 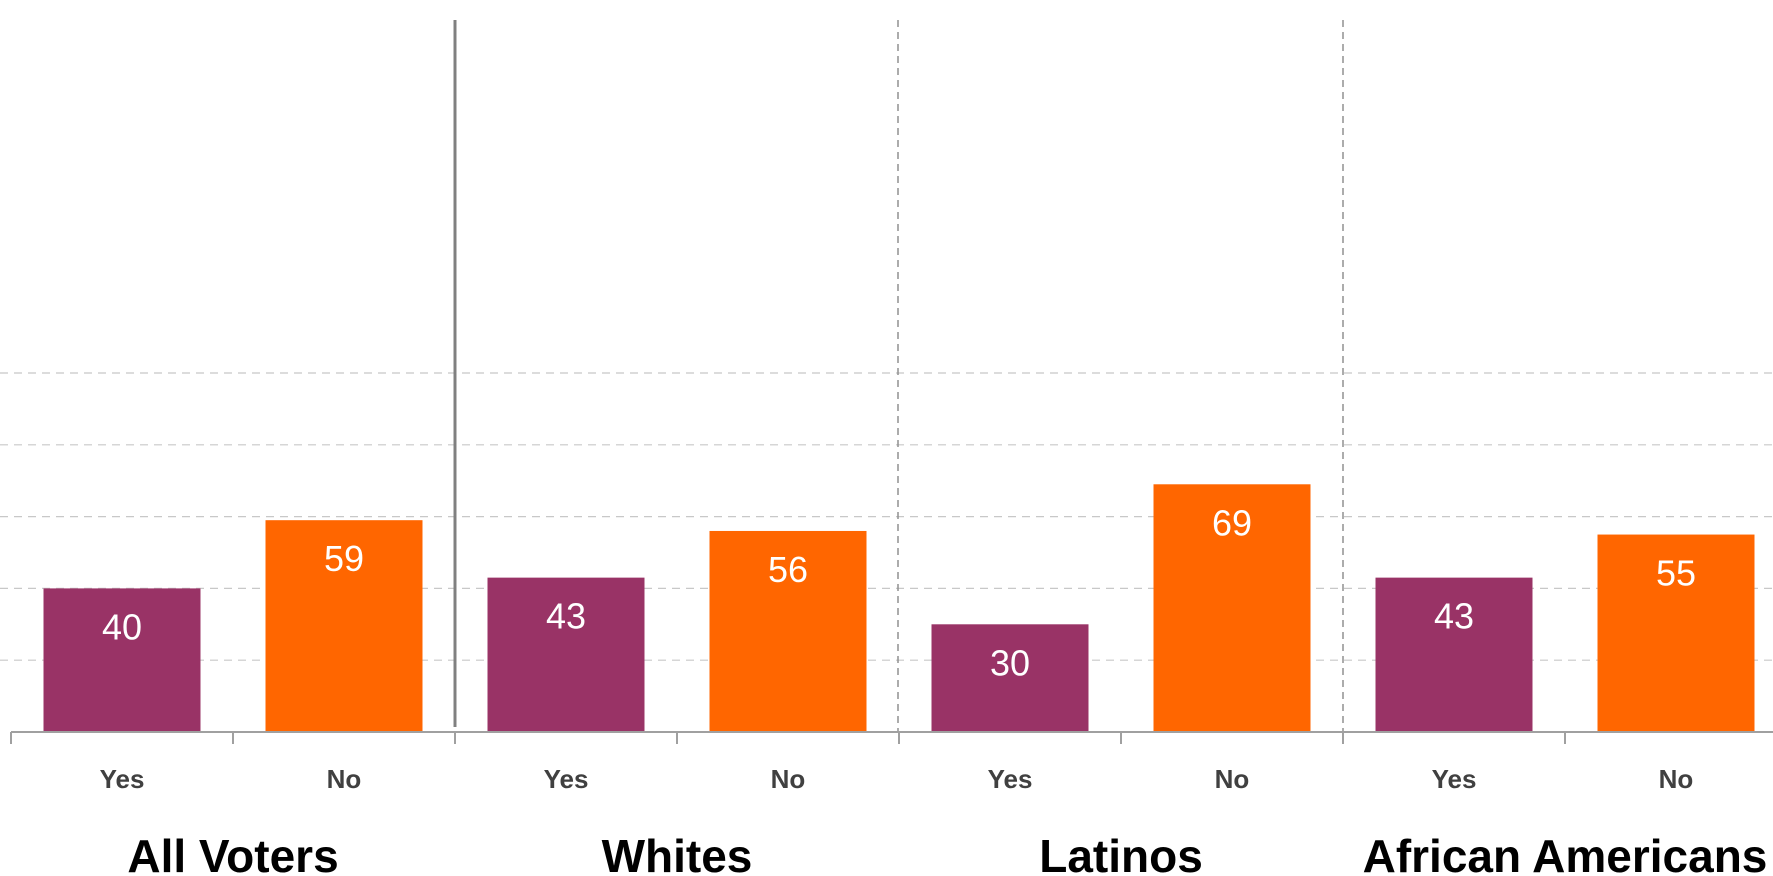 I want to click on bar-latinos-yes, so click(x=1010, y=678).